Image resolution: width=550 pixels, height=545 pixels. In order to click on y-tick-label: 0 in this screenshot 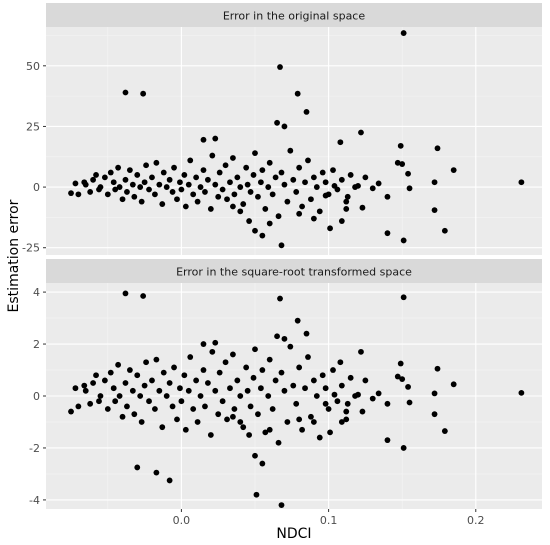, I will do `click(36, 396)`.